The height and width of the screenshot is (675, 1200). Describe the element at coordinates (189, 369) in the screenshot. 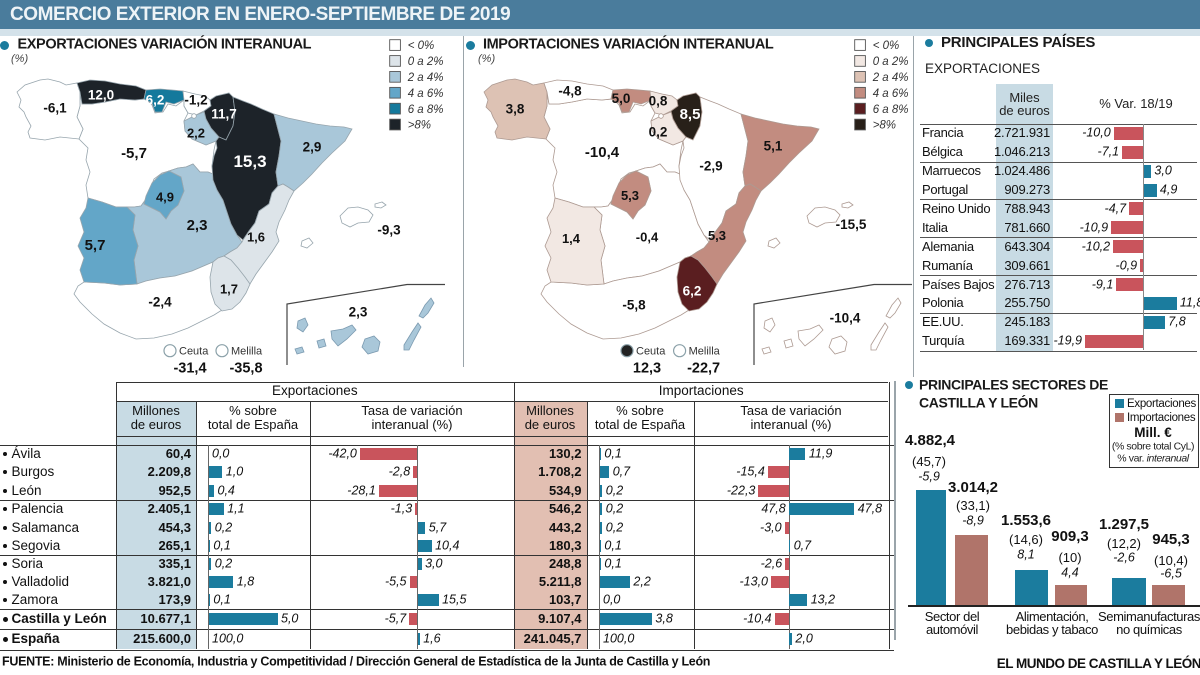

I see `svg-text: -31,4` at that location.